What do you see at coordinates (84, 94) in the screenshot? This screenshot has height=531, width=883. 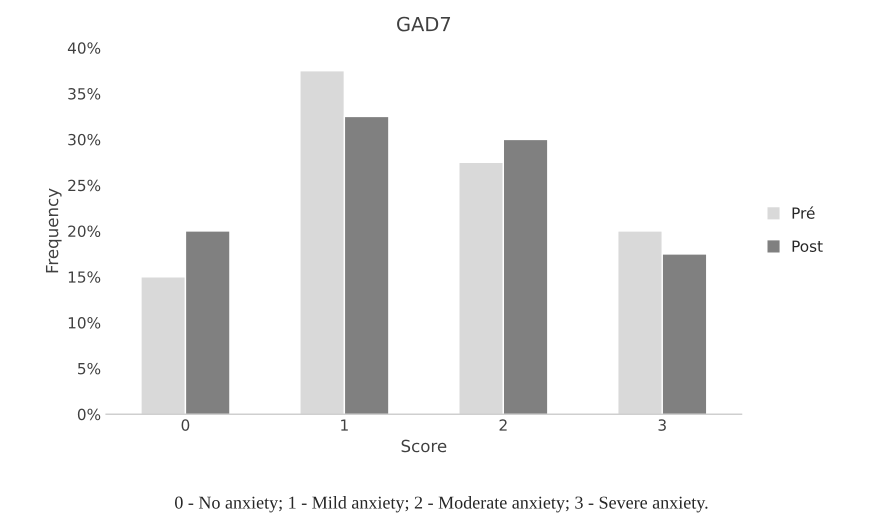 I see `y-tick-label: 35%` at bounding box center [84, 94].